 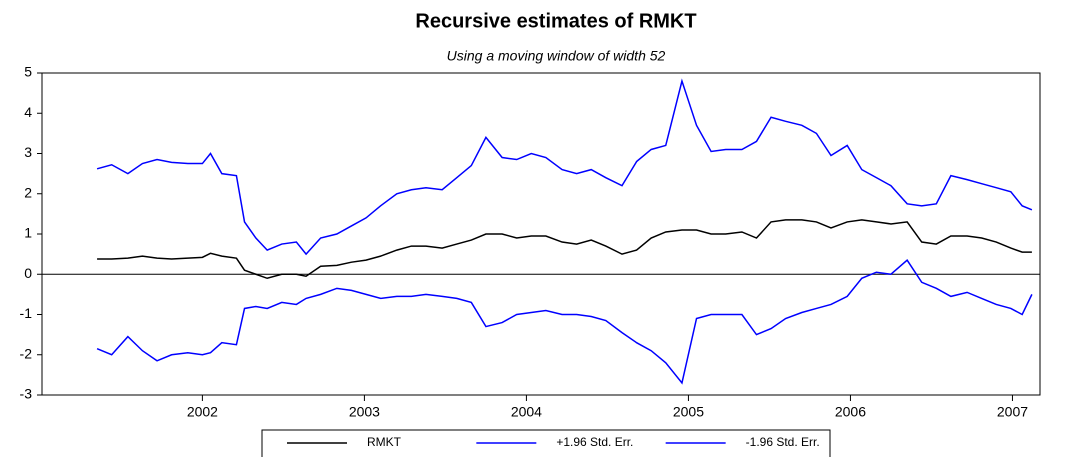 What do you see at coordinates (28, 112) in the screenshot?
I see `y-tick-label: 4` at bounding box center [28, 112].